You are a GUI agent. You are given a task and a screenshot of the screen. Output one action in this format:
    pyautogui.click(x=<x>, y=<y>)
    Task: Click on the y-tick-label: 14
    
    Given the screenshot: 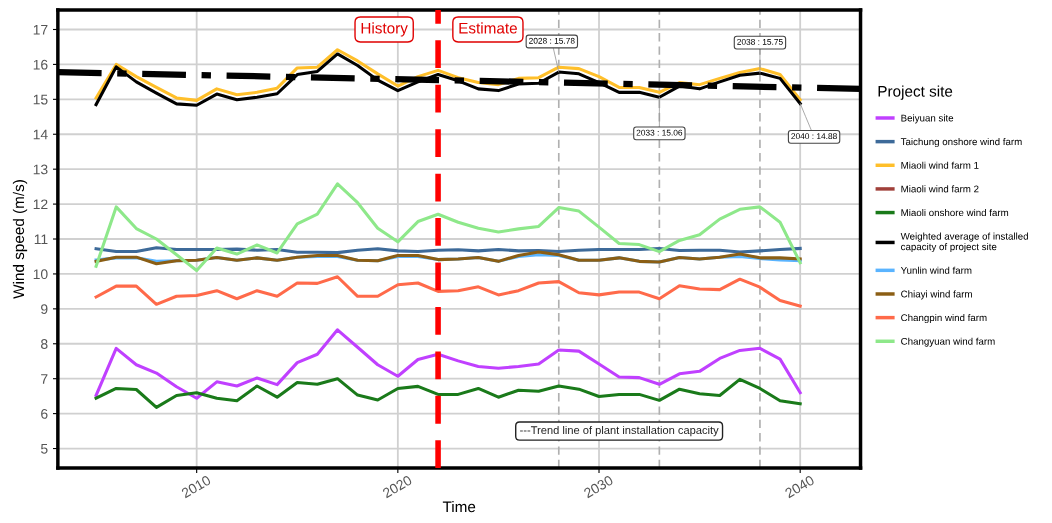 What is the action you would take?
    pyautogui.click(x=40, y=134)
    